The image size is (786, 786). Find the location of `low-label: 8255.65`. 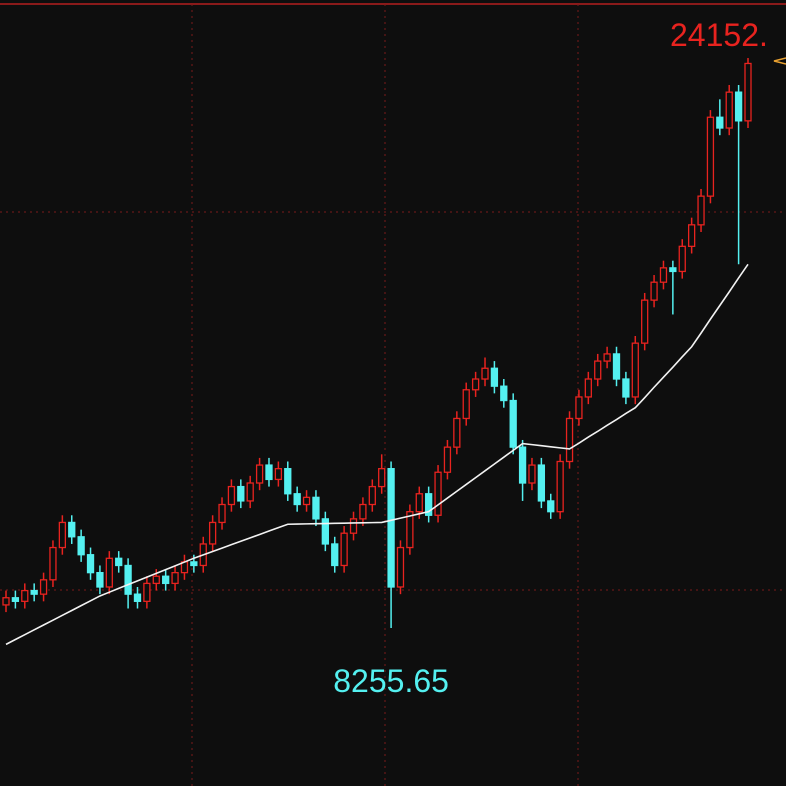

low-label: 8255.65 is located at coordinates (391, 681).